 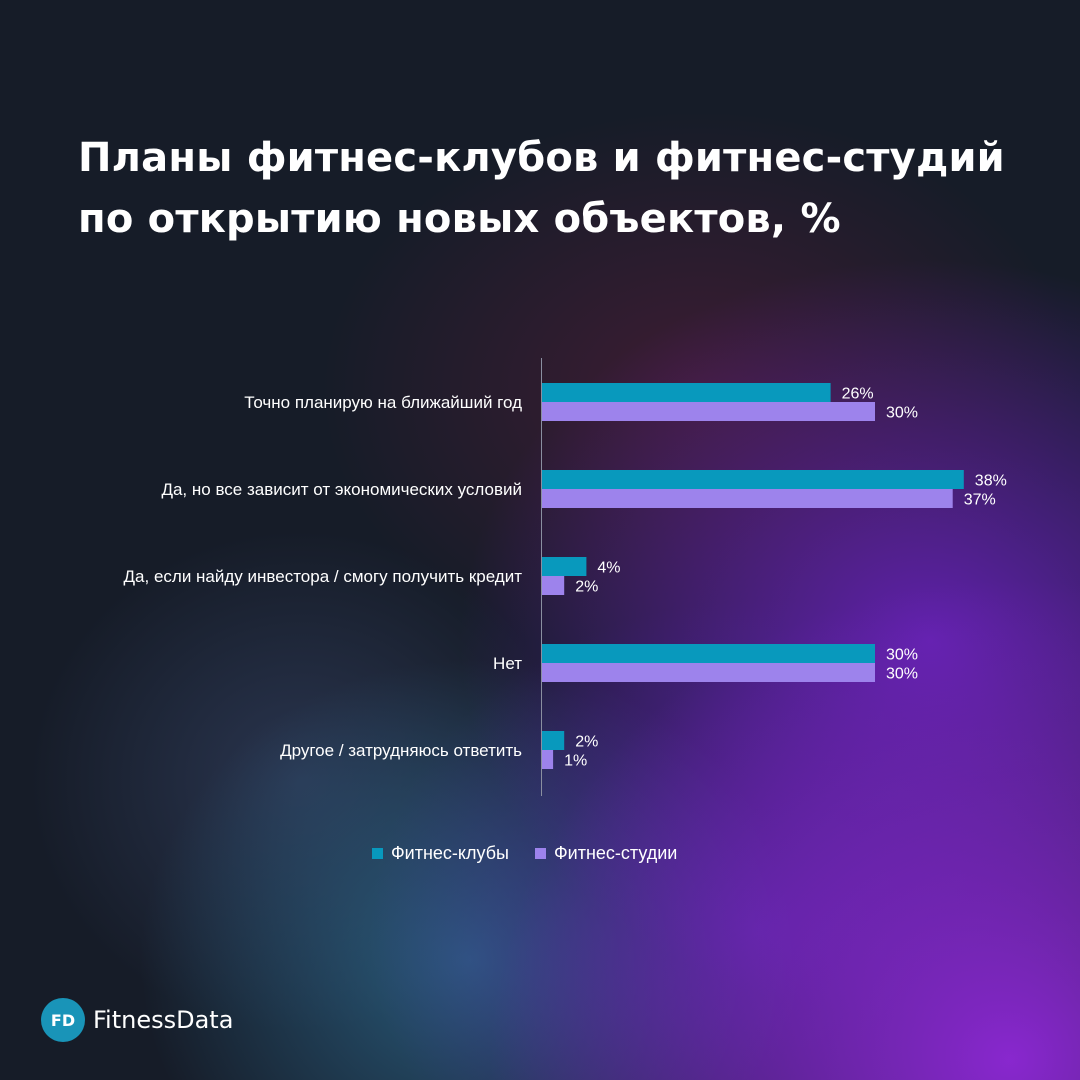 I want to click on data-label-studios: 1%, so click(x=575, y=761).